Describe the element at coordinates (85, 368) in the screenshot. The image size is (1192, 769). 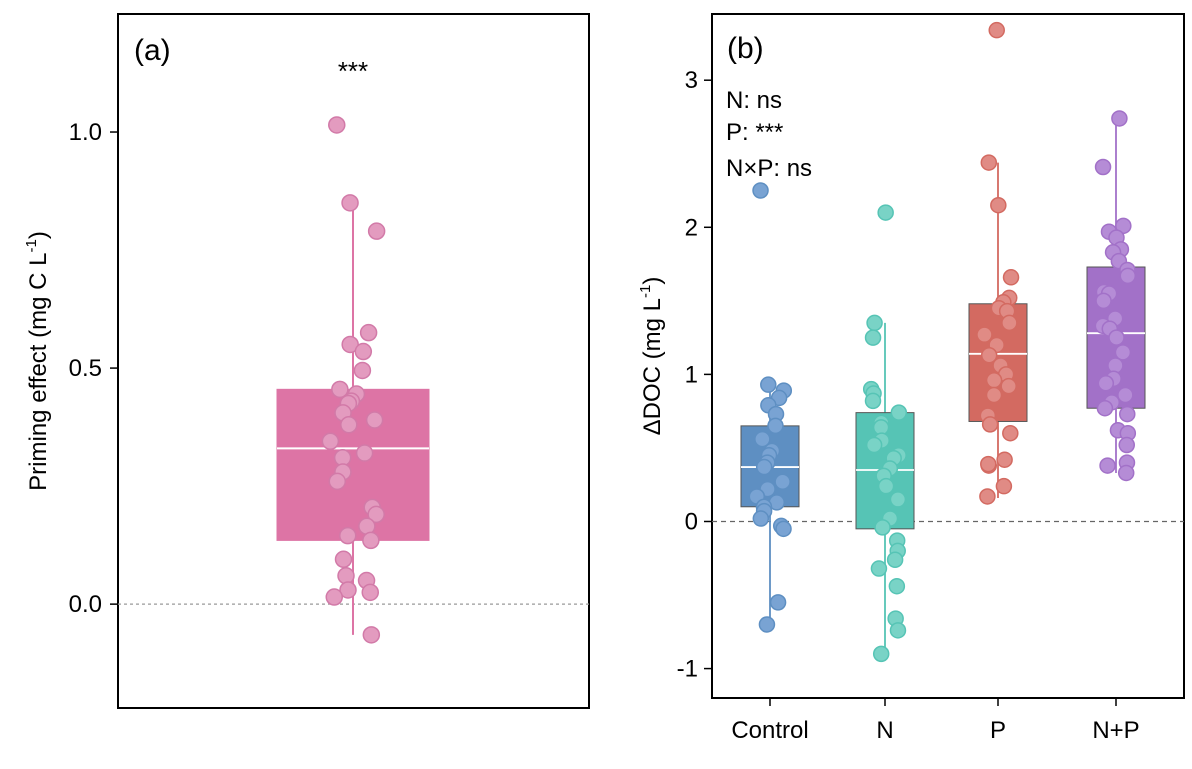
I see `y-tick-label: 0.5` at that location.